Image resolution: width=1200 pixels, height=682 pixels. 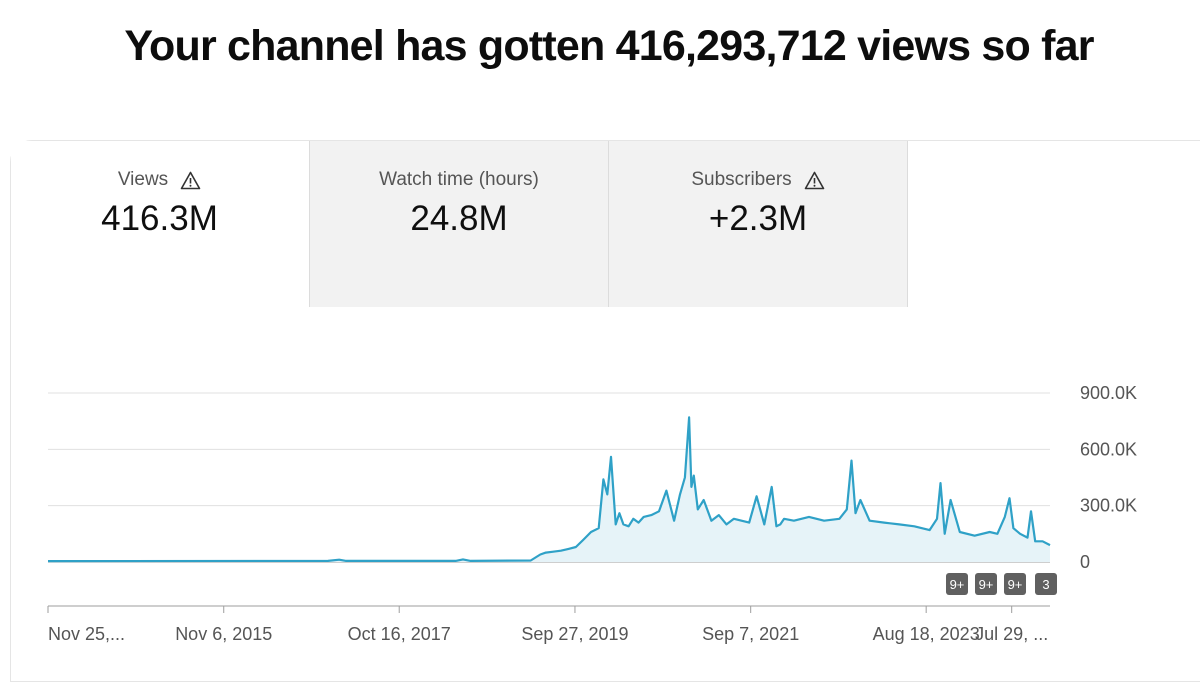 What do you see at coordinates (159, 218) in the screenshot?
I see `tab-views-value: 416.3M` at bounding box center [159, 218].